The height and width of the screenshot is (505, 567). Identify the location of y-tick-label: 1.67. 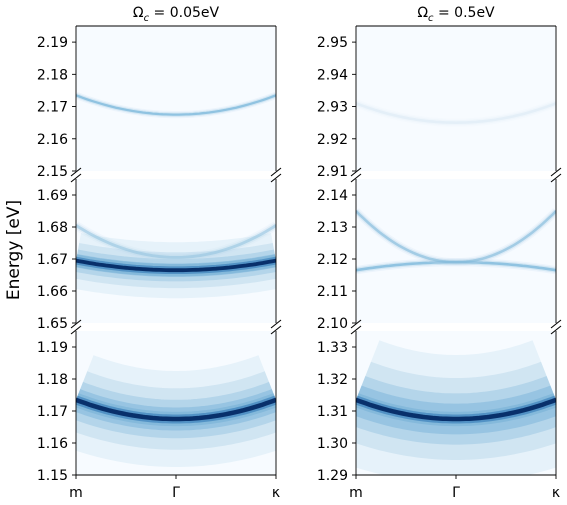
(52, 260).